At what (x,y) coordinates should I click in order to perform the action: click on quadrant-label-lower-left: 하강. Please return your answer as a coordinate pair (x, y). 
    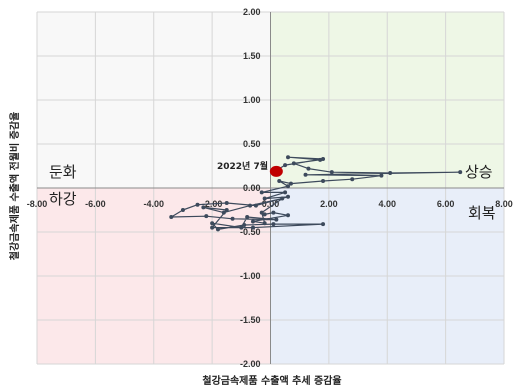
    Looking at the image, I should click on (63, 199).